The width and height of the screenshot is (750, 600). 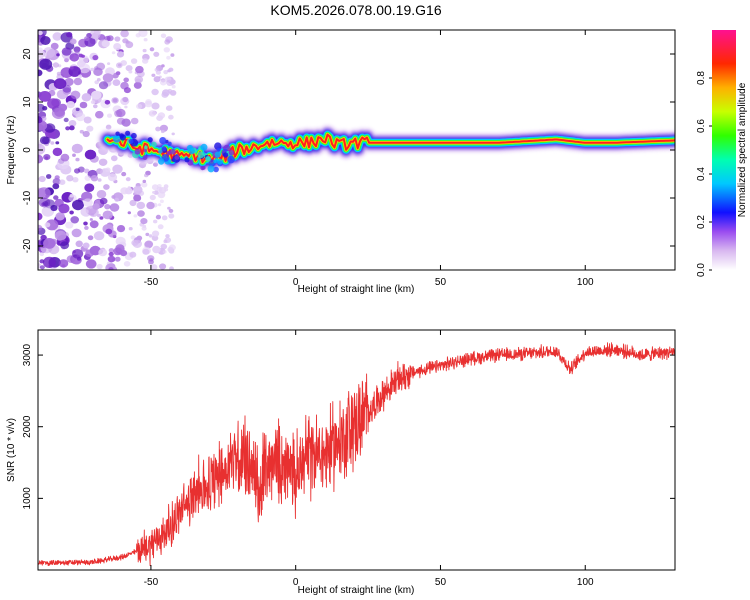 What do you see at coordinates (585, 582) in the screenshot?
I see `x-tick-label: 100` at bounding box center [585, 582].